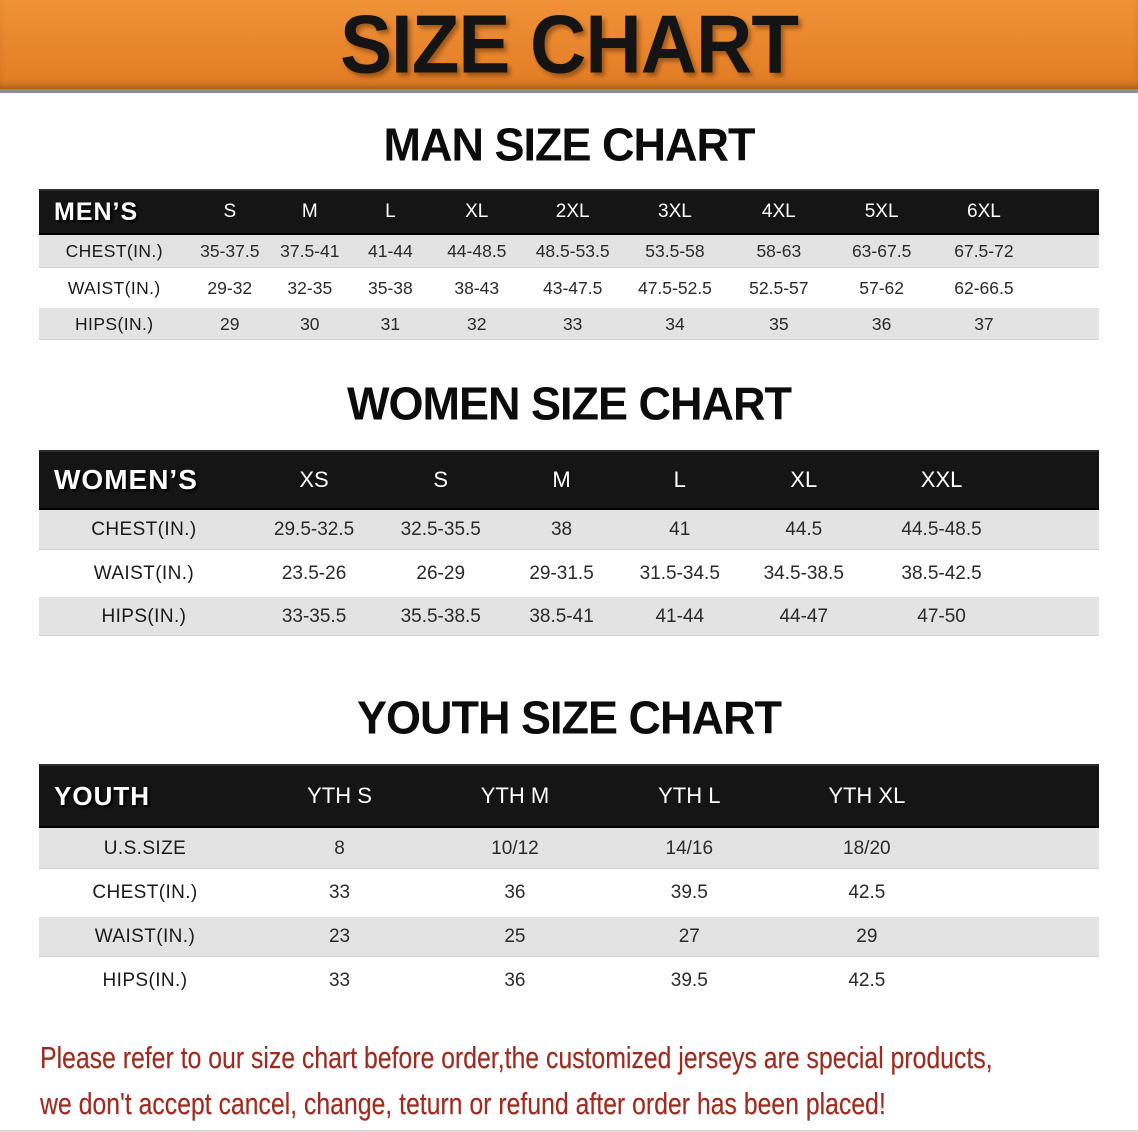  What do you see at coordinates (984, 212) in the screenshot?
I see `man-size-col-6xl: 6XL` at bounding box center [984, 212].